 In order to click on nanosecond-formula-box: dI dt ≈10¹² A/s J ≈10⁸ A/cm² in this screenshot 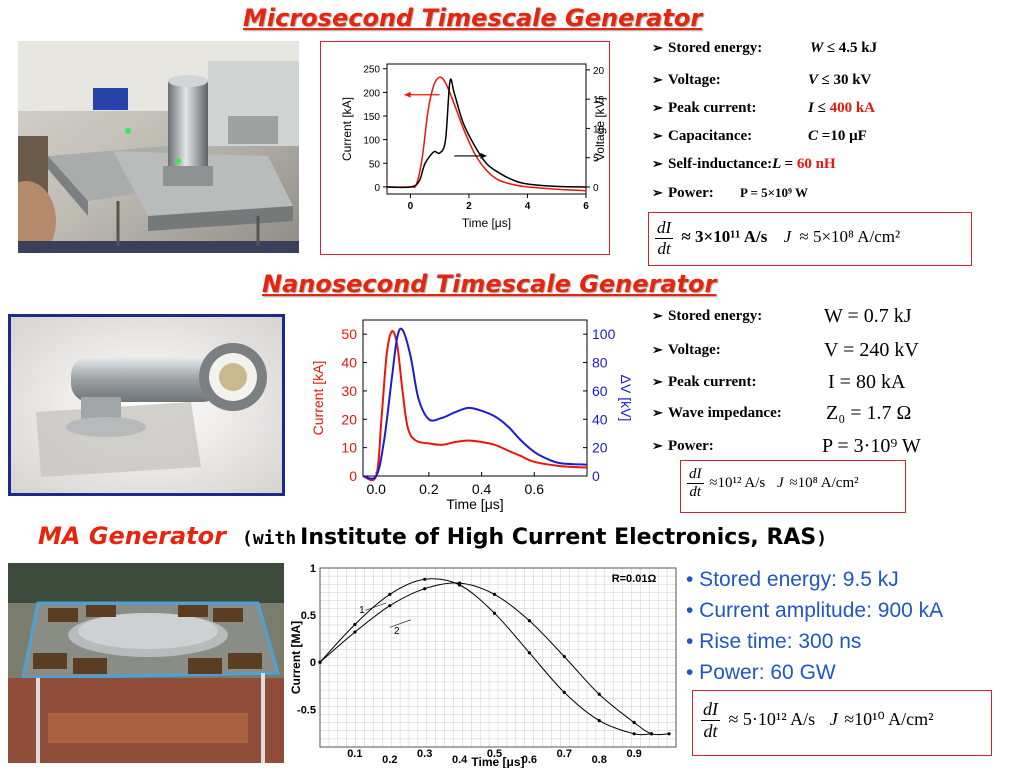, I will do `click(793, 486)`.